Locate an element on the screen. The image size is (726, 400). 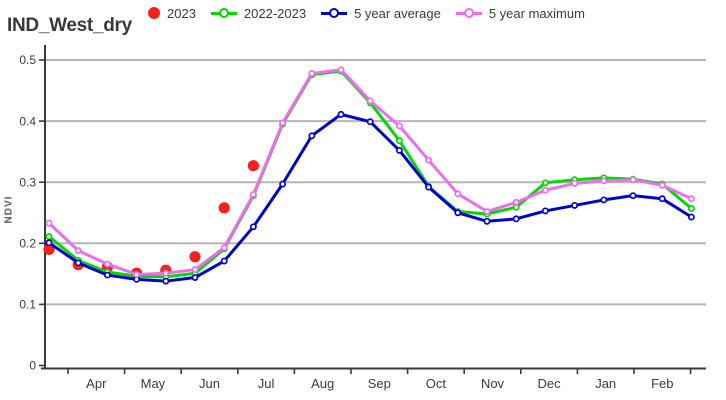
legend-item-2023: 2023 is located at coordinates (172, 13).